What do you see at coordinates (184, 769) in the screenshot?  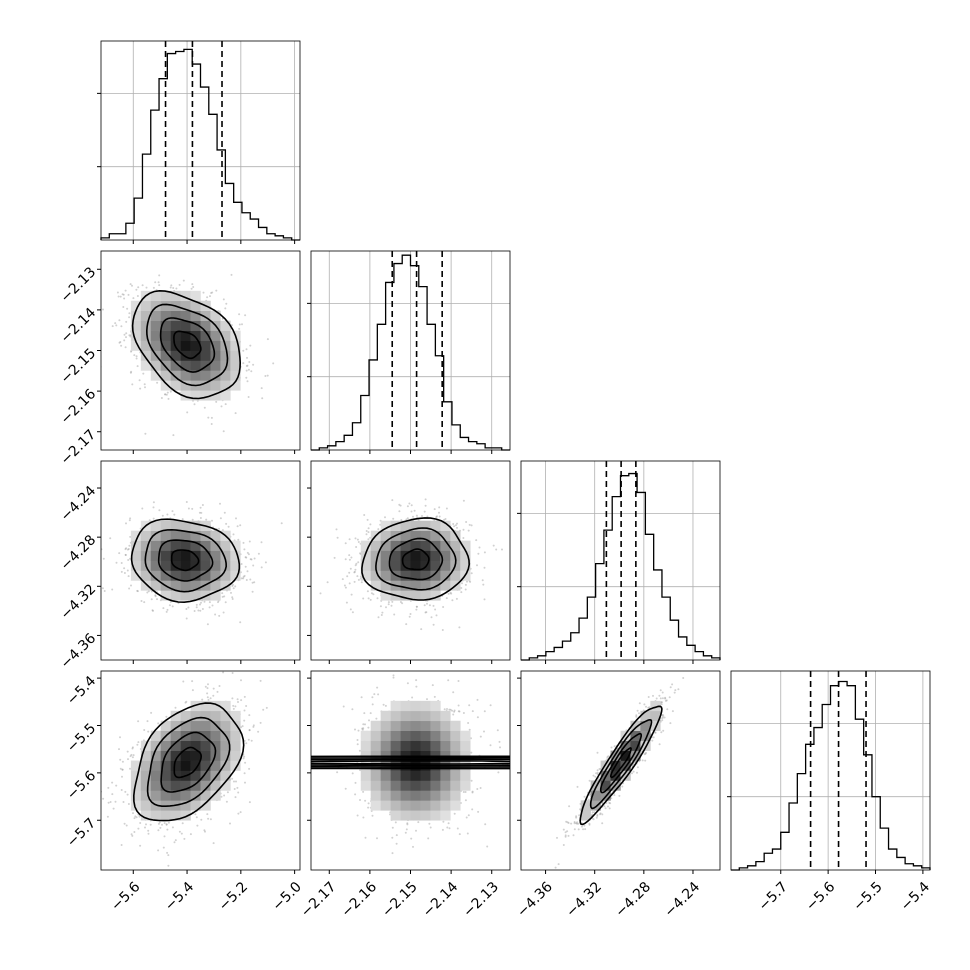 I see `panel-content` at bounding box center [184, 769].